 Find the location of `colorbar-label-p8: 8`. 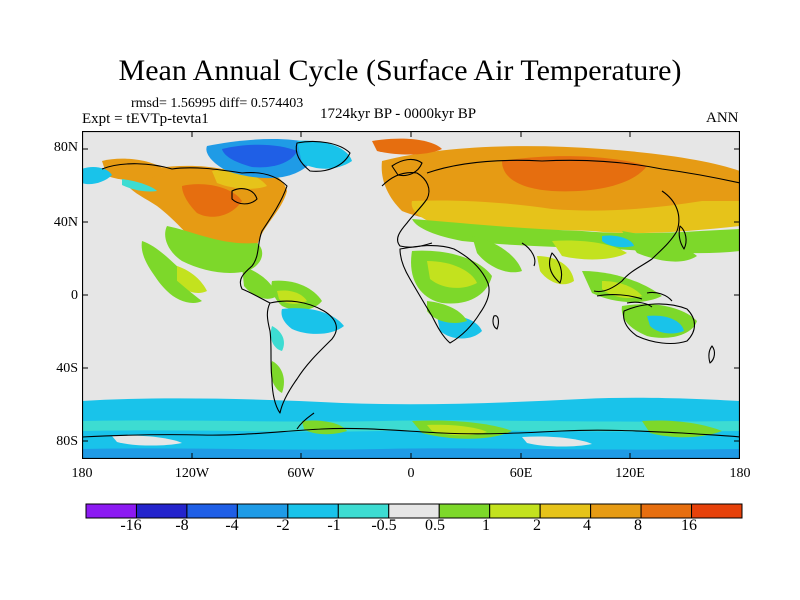

colorbar-label-p8: 8 is located at coordinates (638, 525).